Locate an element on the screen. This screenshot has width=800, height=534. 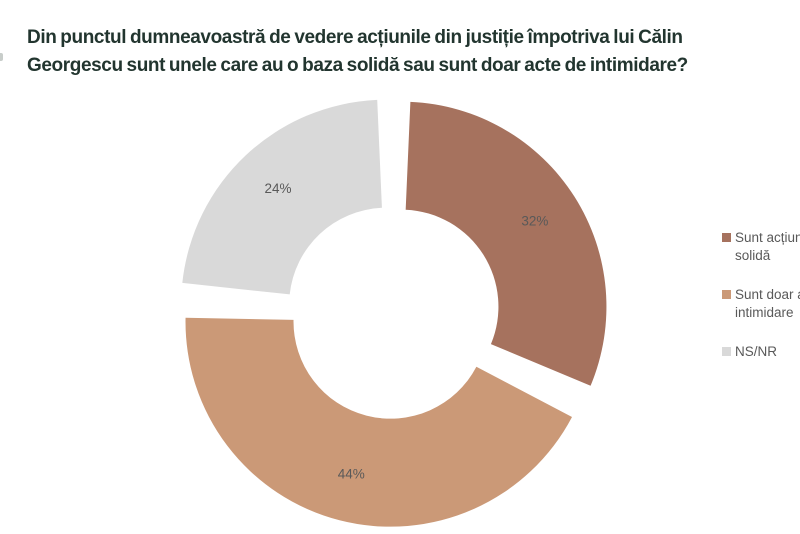
legend-label-line: intimidare is located at coordinates (764, 312).